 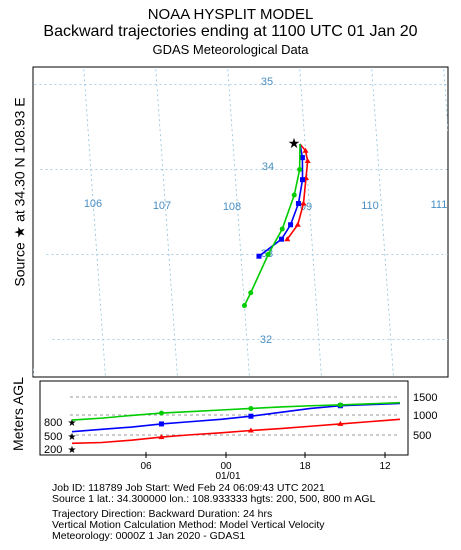 What do you see at coordinates (146, 466) in the screenshot?
I see `time-tick-label: 06` at bounding box center [146, 466].